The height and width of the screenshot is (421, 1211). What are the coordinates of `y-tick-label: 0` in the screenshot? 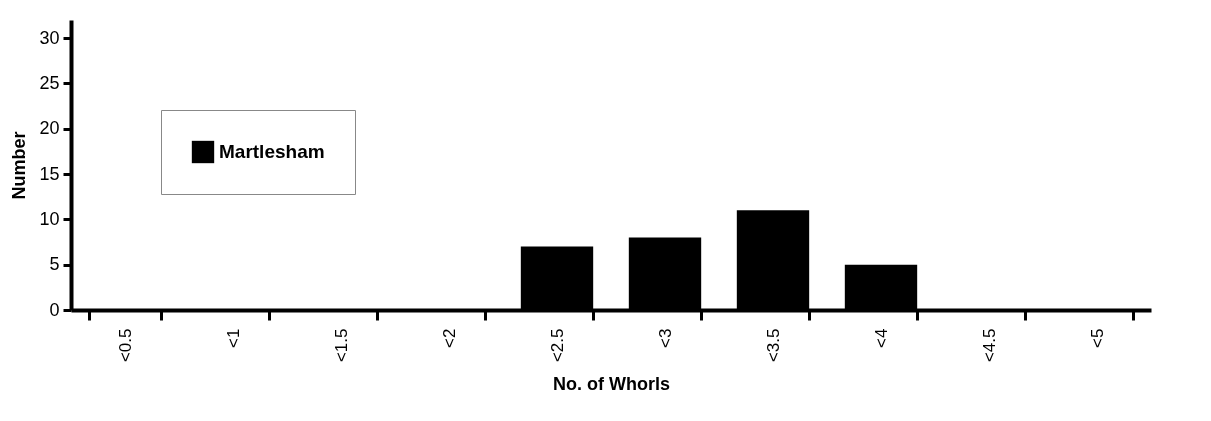 It's located at (54, 309).